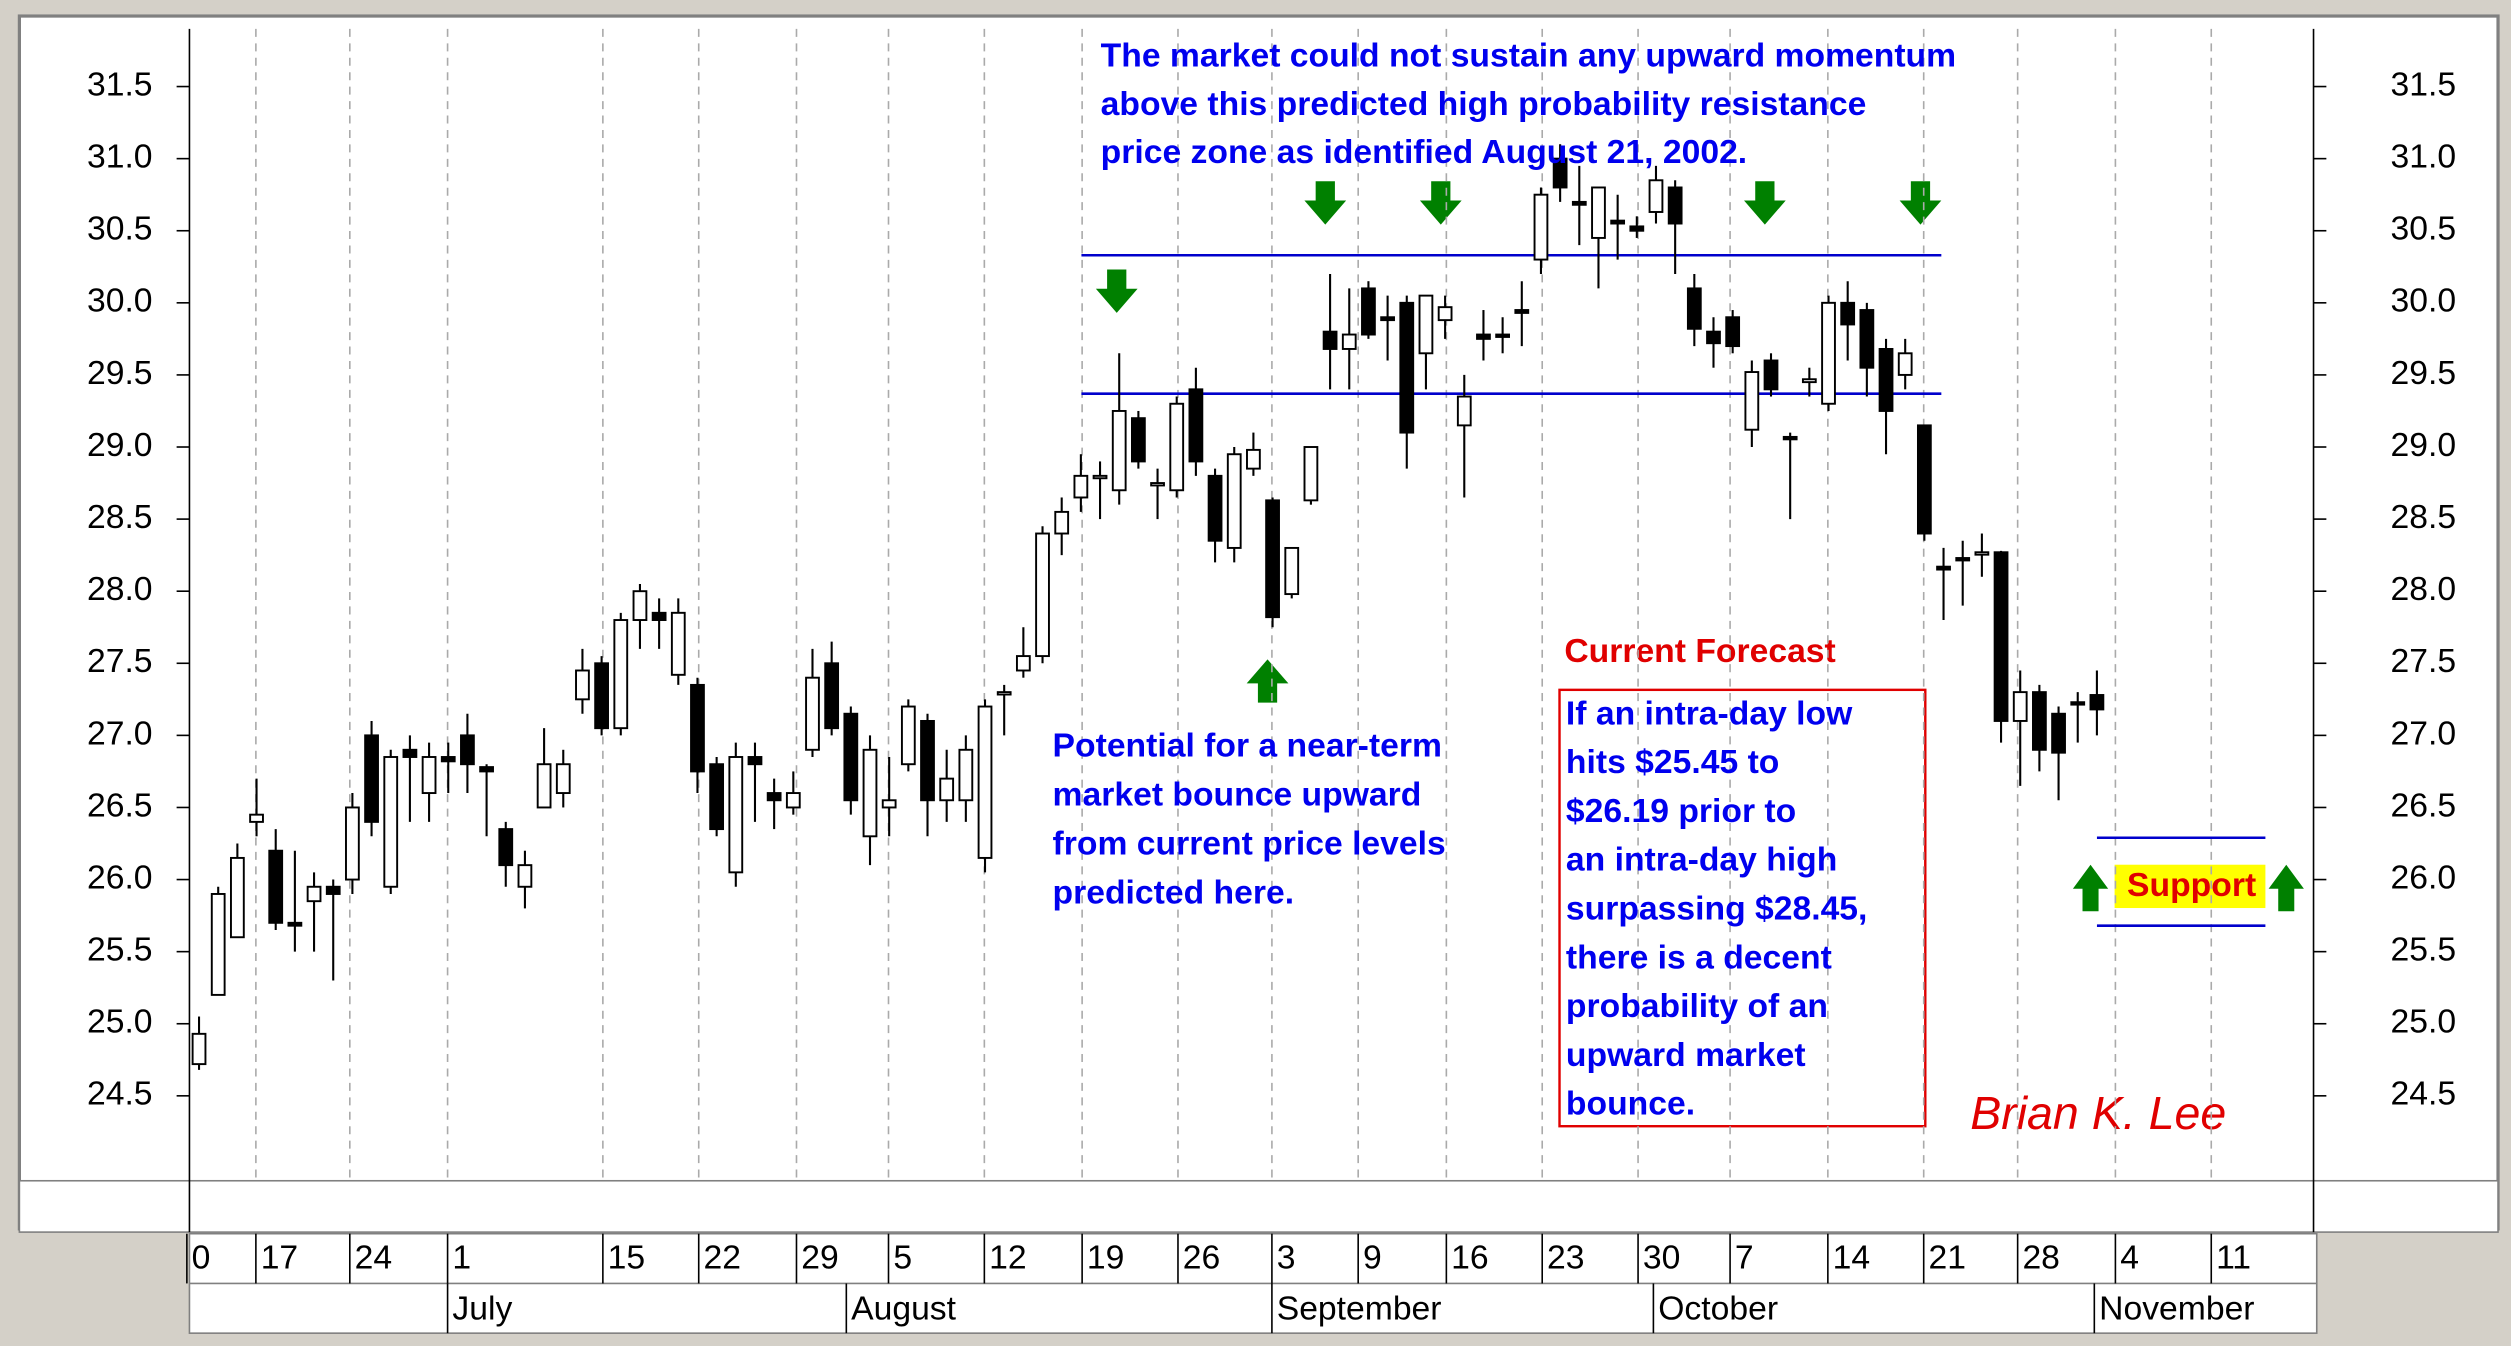 This screenshot has width=2511, height=1346. I want to click on y-tick-label: 27.0, so click(120, 733).